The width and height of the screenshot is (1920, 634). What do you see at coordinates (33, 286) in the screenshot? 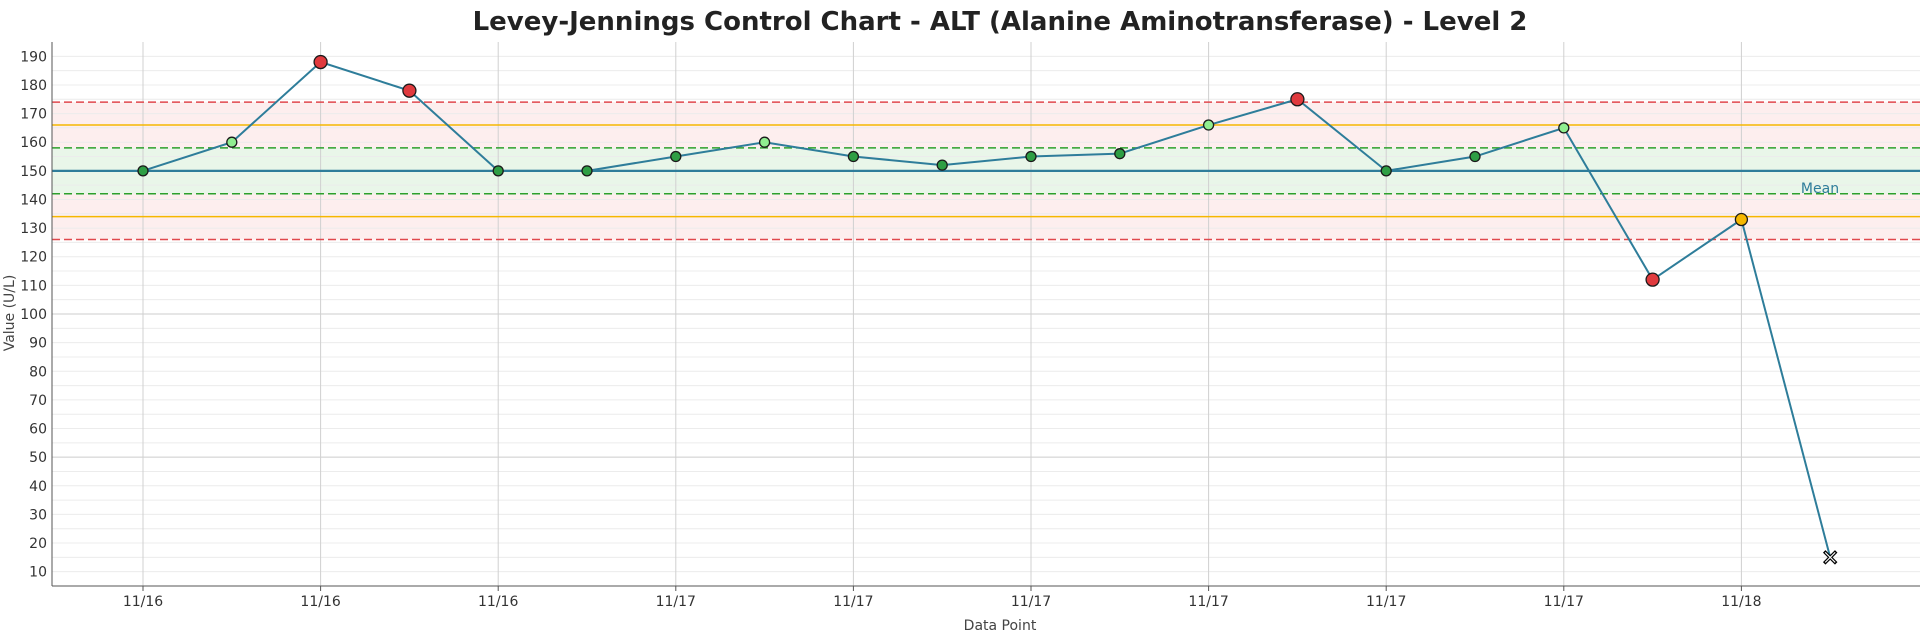
I see `y-tick-label: 110` at bounding box center [33, 286].